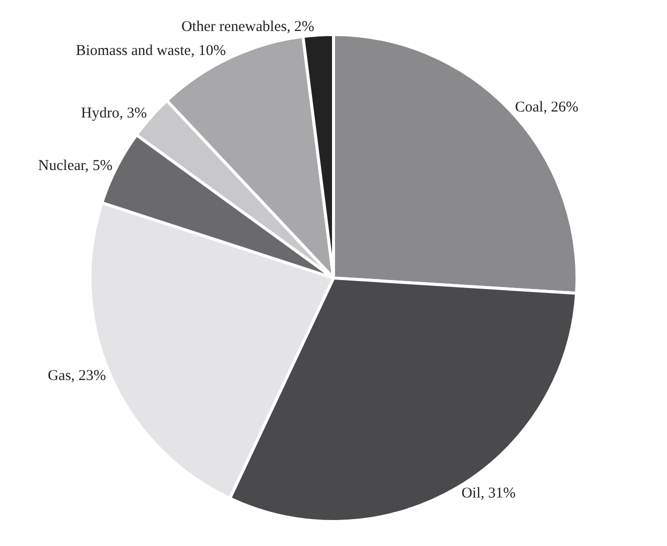 The width and height of the screenshot is (667, 546). What do you see at coordinates (75, 166) in the screenshot?
I see `slice-label: Nuclear, 5%` at bounding box center [75, 166].